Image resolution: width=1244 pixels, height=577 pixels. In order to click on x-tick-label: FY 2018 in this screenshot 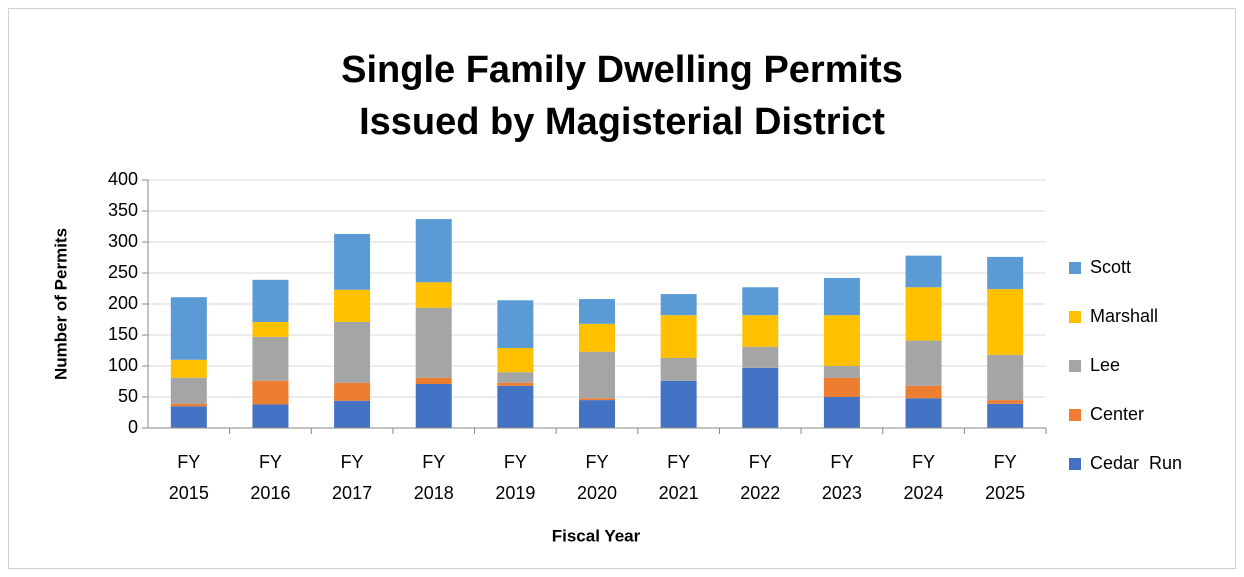, I will do `click(433, 477)`.